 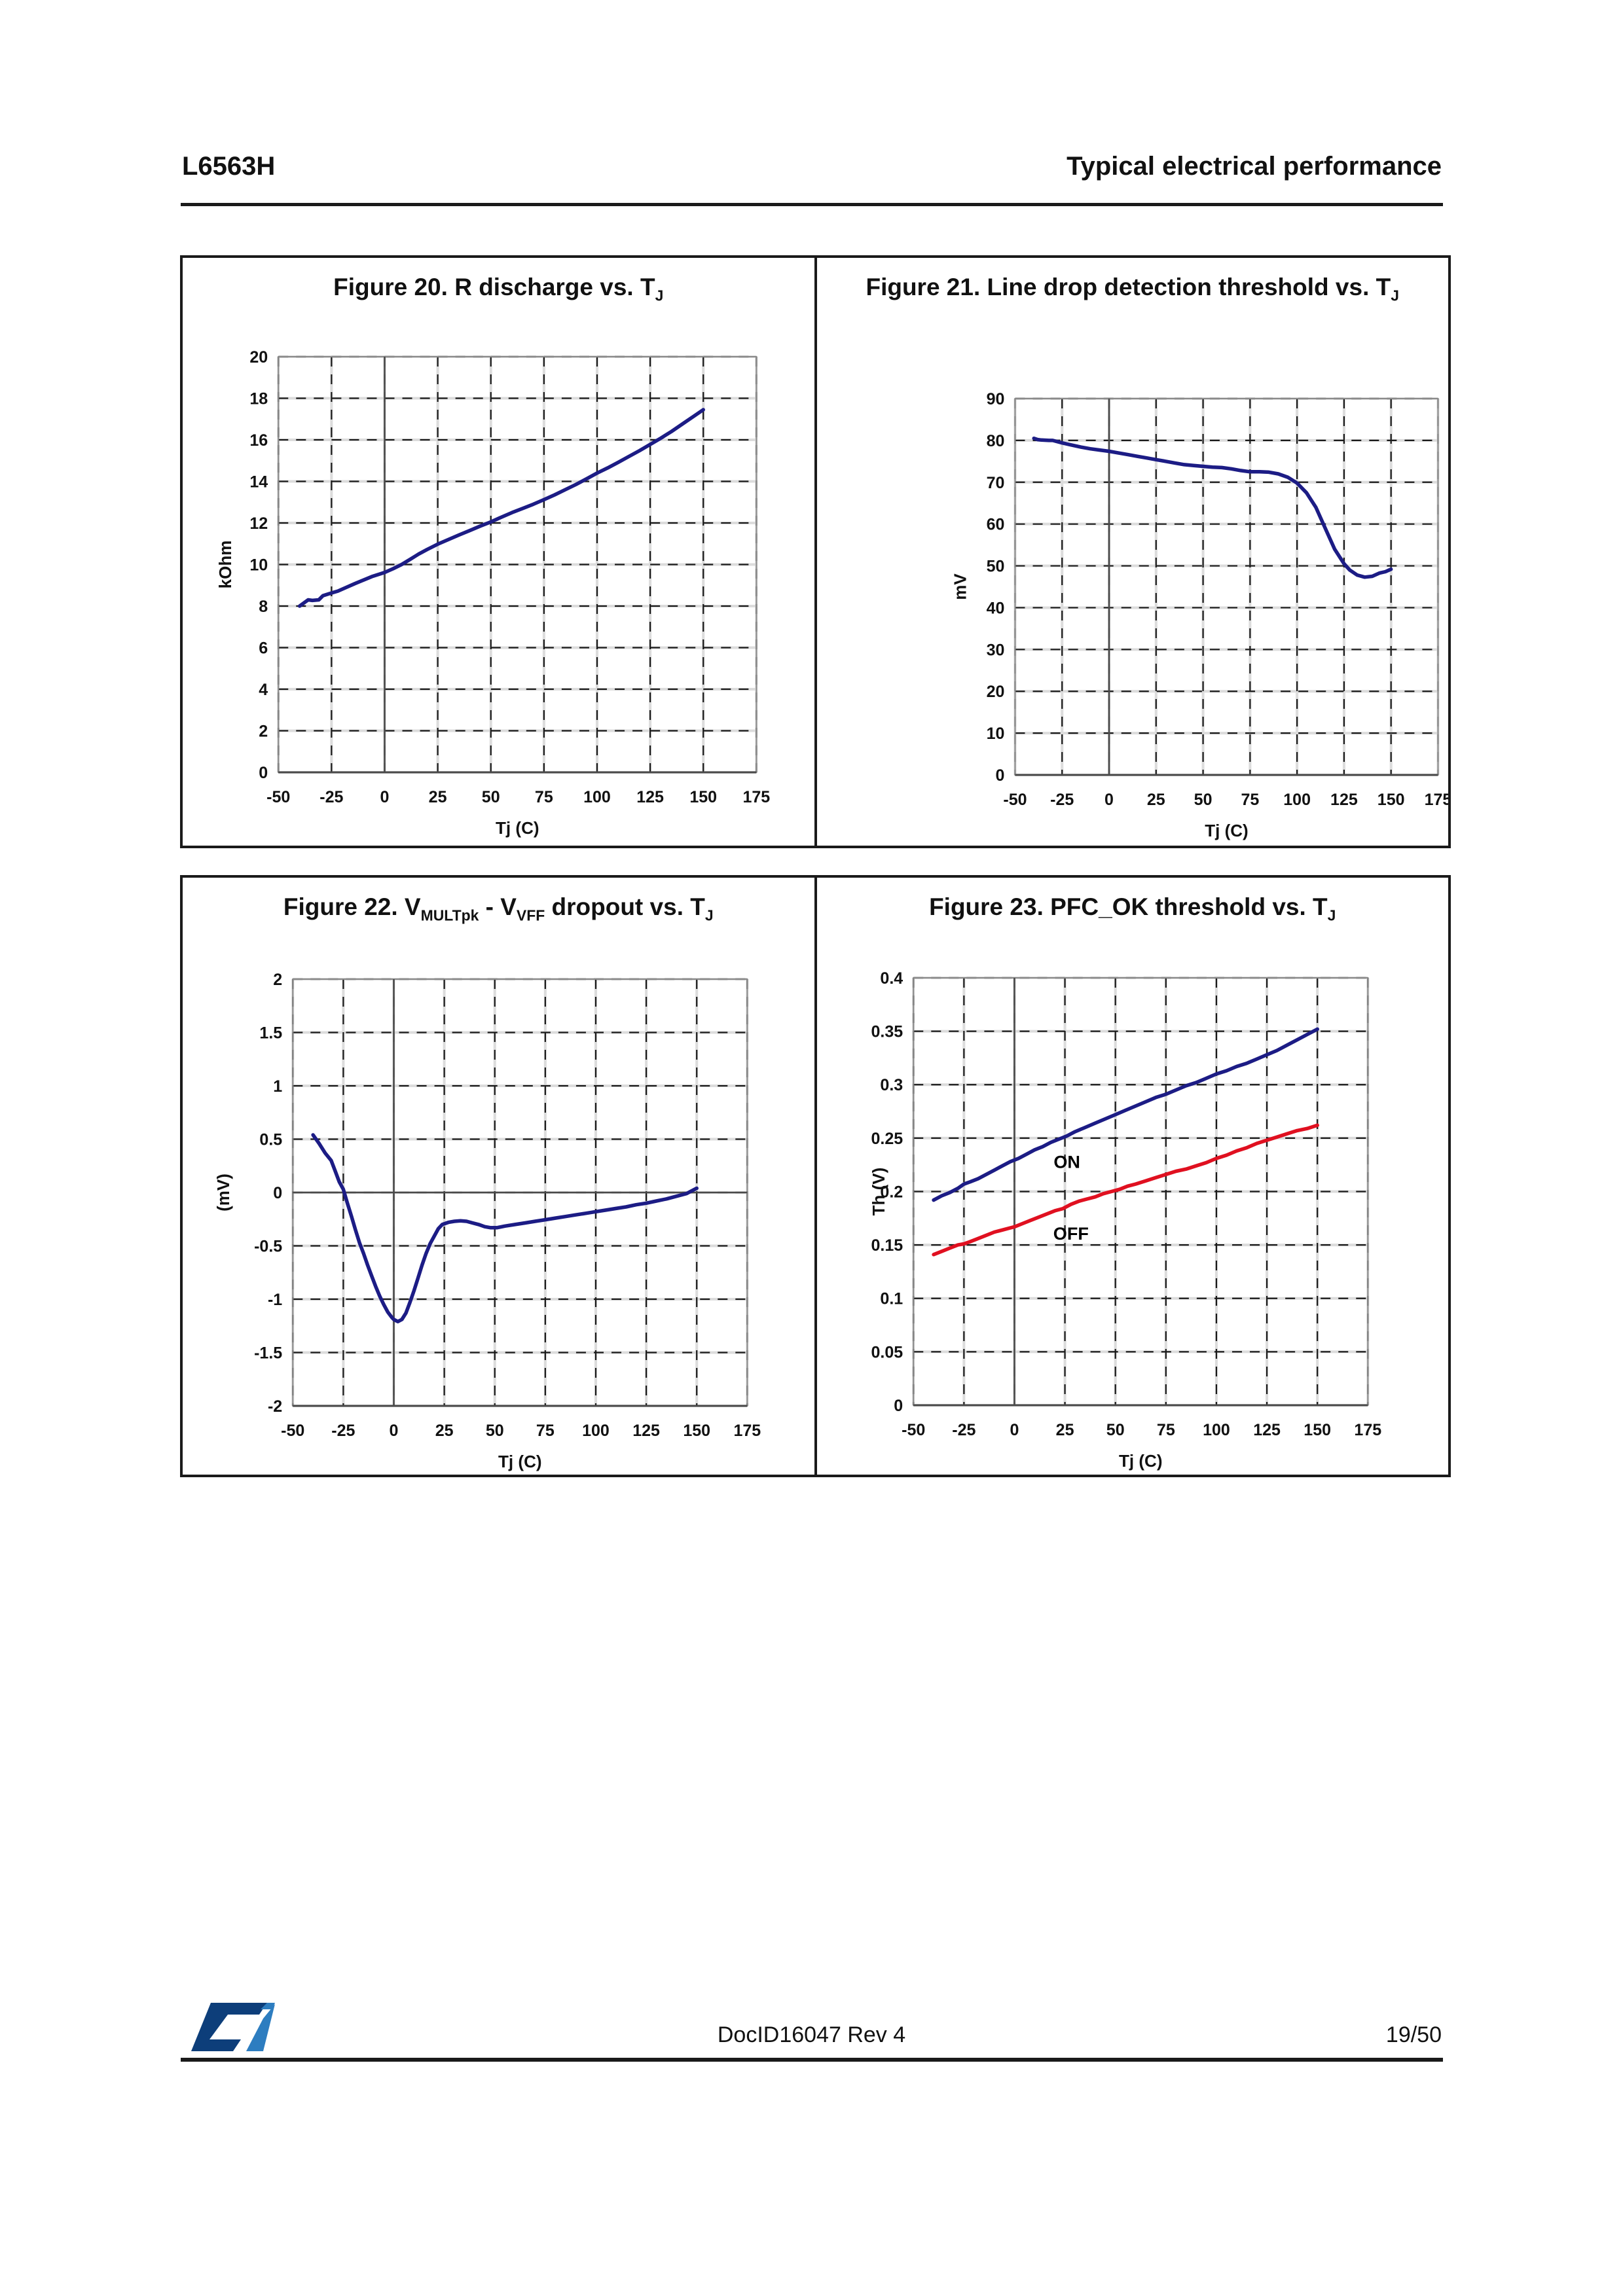 What do you see at coordinates (995, 441) in the screenshot?
I see `y-tick-label: 80` at bounding box center [995, 441].